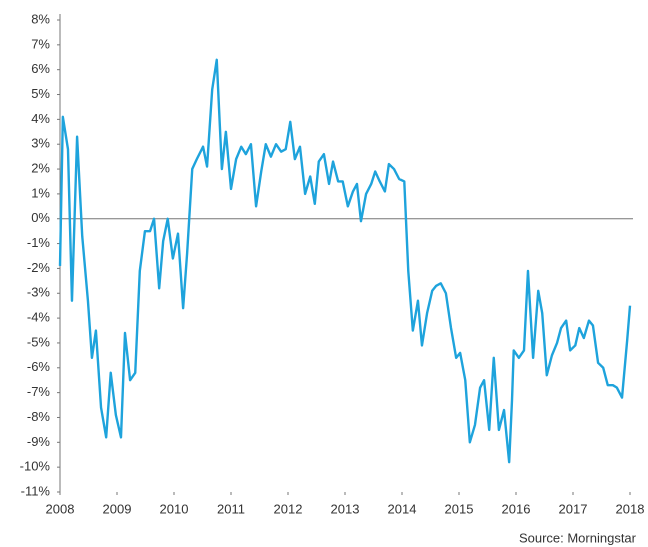 Image resolution: width=648 pixels, height=547 pixels. What do you see at coordinates (40, 217) in the screenshot?
I see `y-tick-label: 0%` at bounding box center [40, 217].